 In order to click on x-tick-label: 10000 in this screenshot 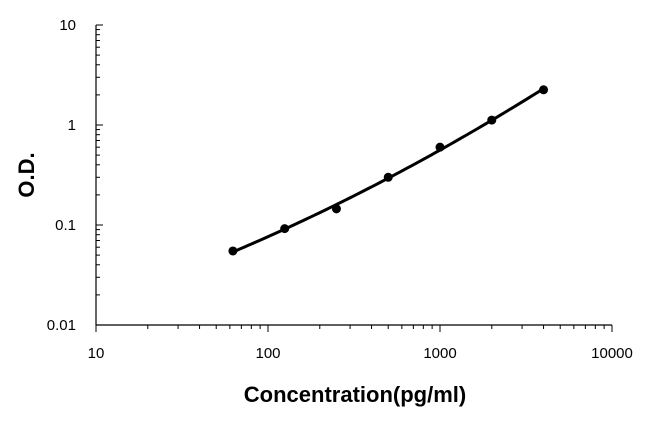, I will do `click(612, 353)`.